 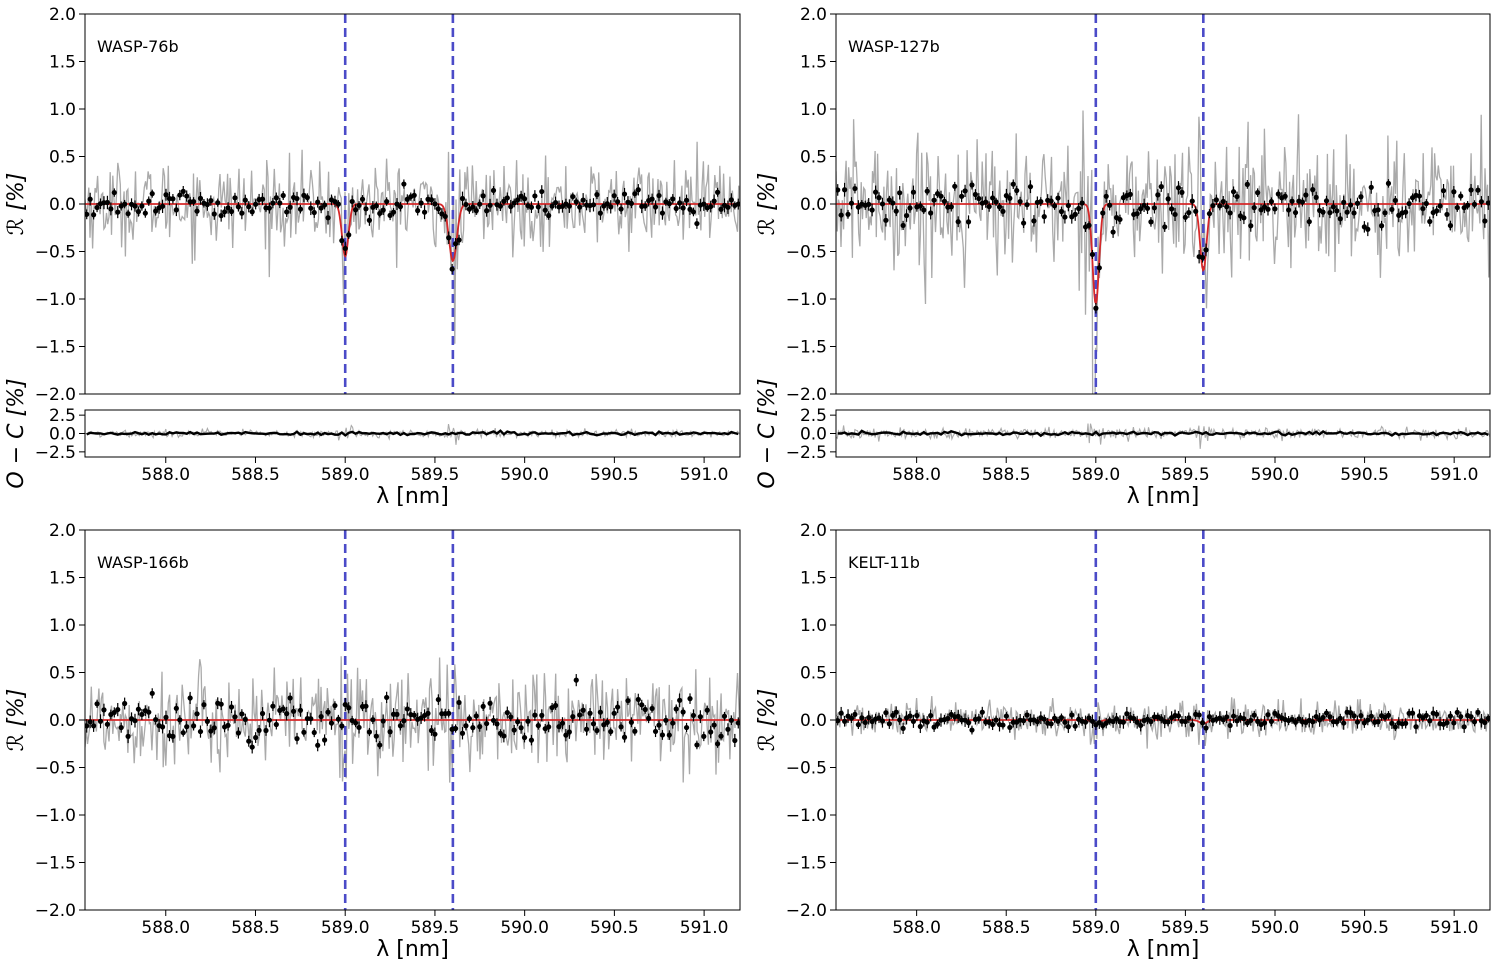 I want to click on y-tick-label: −1.0, so click(x=806, y=300).